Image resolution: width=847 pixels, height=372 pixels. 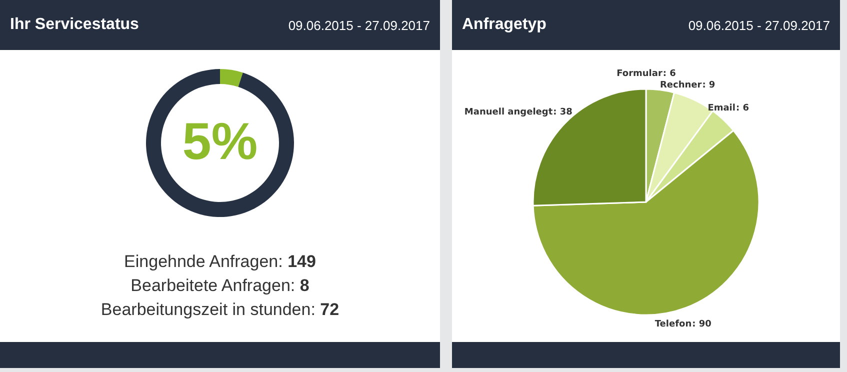 What do you see at coordinates (702, 325) in the screenshot?
I see `data-label: : 90` at bounding box center [702, 325].